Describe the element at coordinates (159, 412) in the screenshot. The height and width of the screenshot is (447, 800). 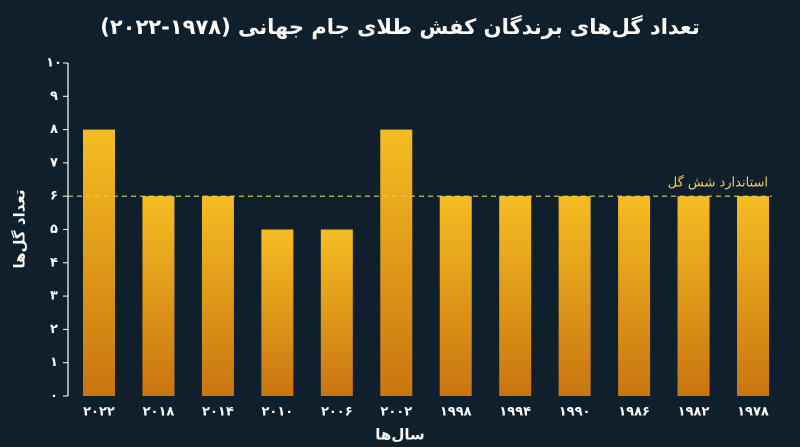
I see `x-tick-label: ۲۰۱۸` at that location.